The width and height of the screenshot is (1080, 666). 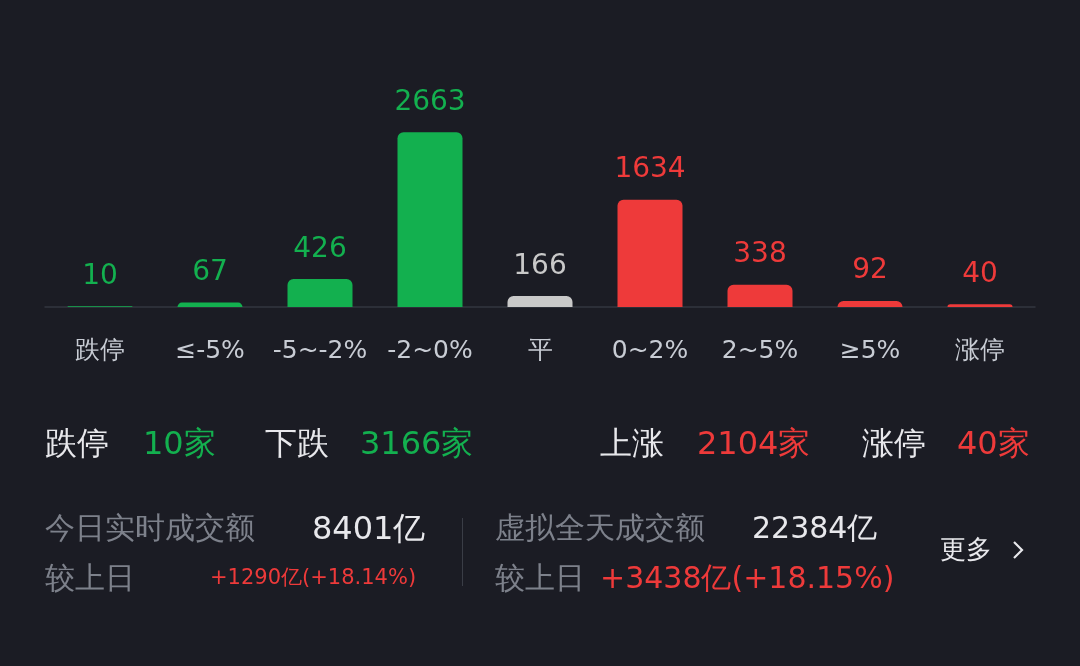 I want to click on text: 更多, so click(x=966, y=550).